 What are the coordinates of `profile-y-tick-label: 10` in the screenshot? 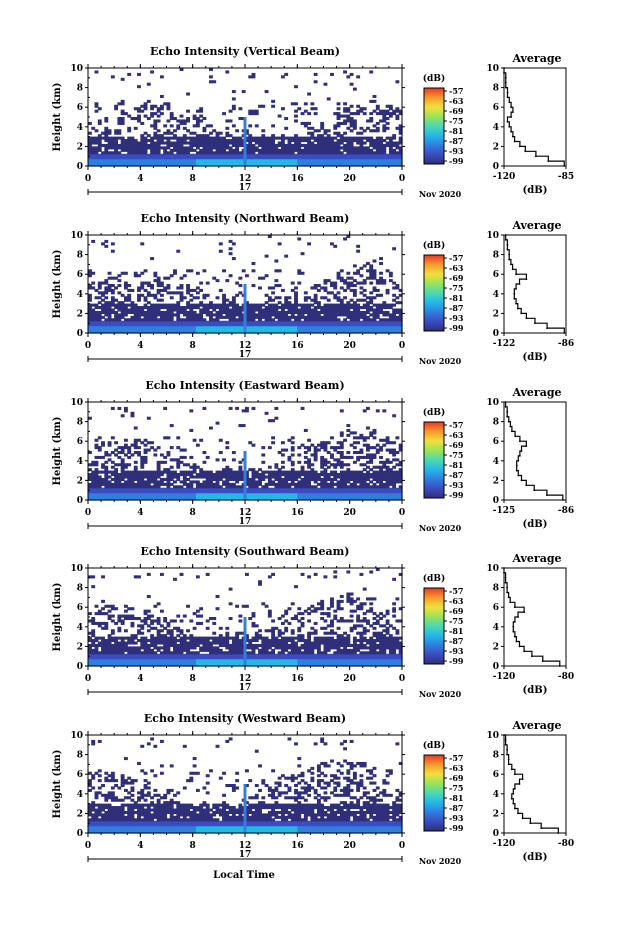 It's located at (492, 569).